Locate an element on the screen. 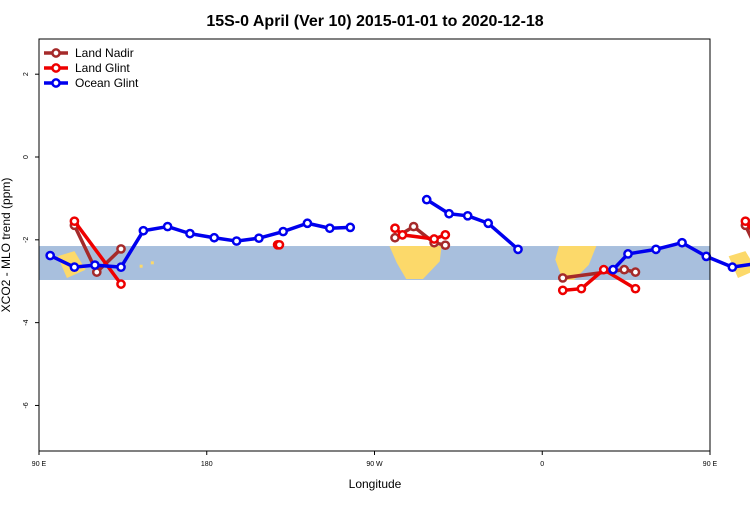  x-tick-label: 180 is located at coordinates (207, 464).